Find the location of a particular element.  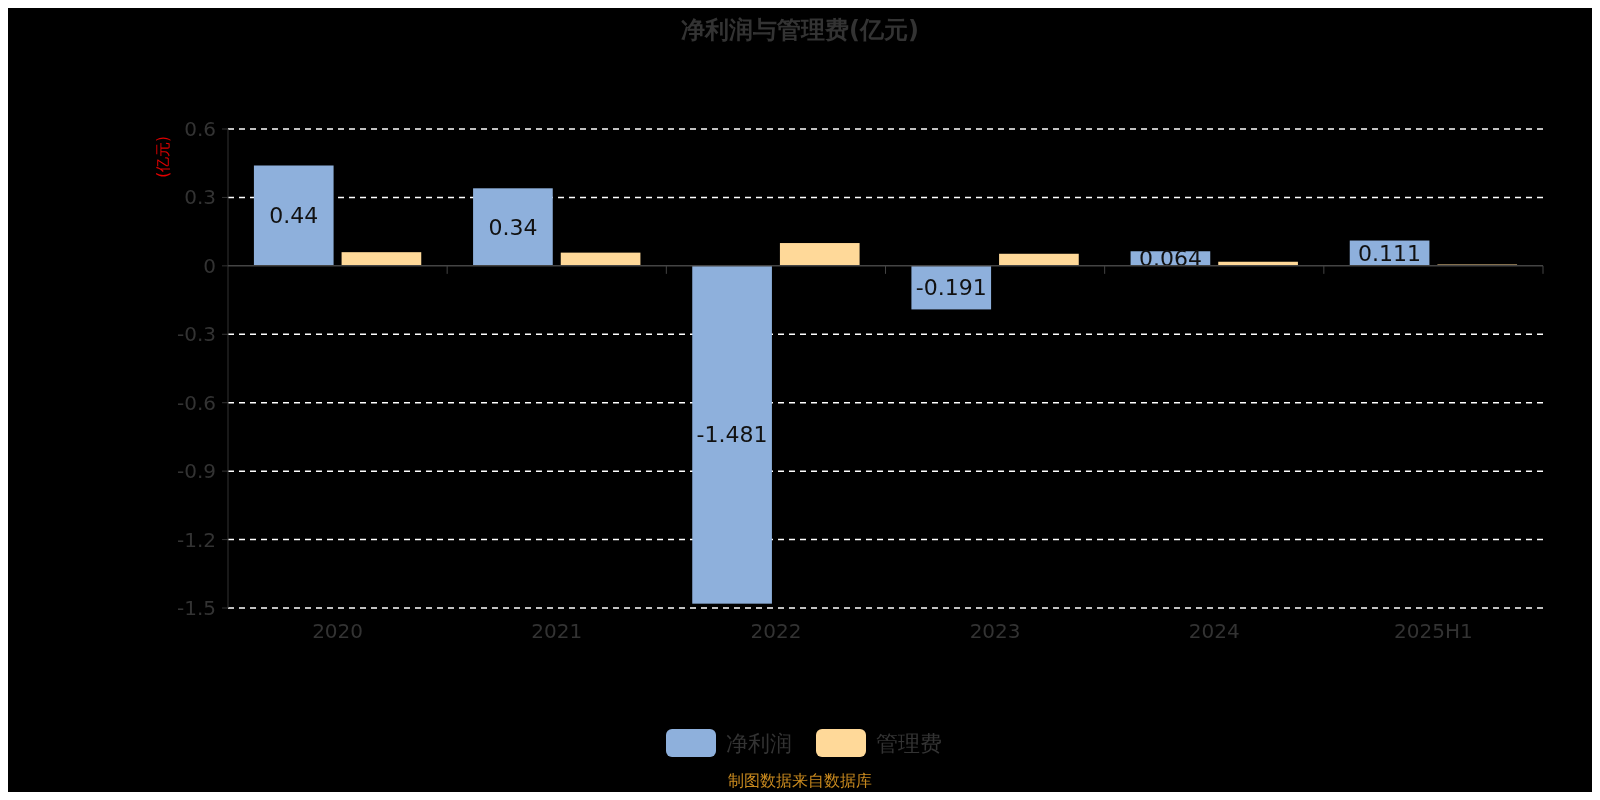

data-label: -1.481 is located at coordinates (732, 435).